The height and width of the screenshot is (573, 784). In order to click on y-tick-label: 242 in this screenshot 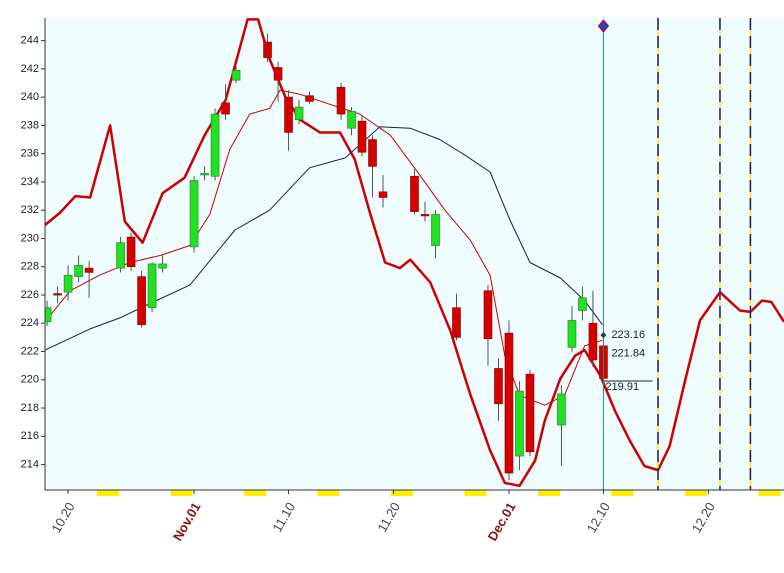, I will do `click(30, 69)`.